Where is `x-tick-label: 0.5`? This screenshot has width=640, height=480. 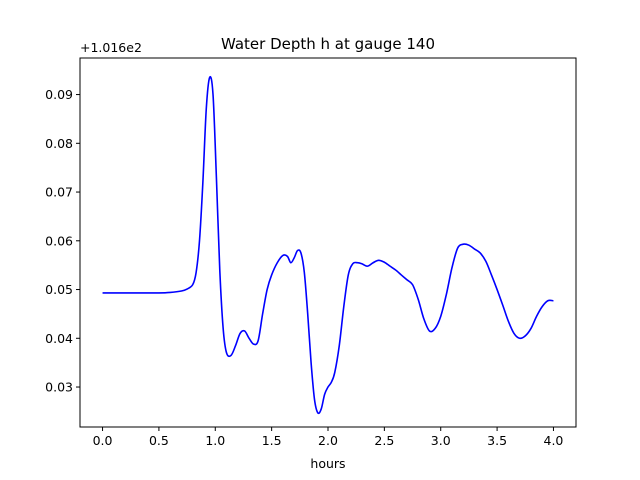
x-tick-label: 0.5 is located at coordinates (159, 440).